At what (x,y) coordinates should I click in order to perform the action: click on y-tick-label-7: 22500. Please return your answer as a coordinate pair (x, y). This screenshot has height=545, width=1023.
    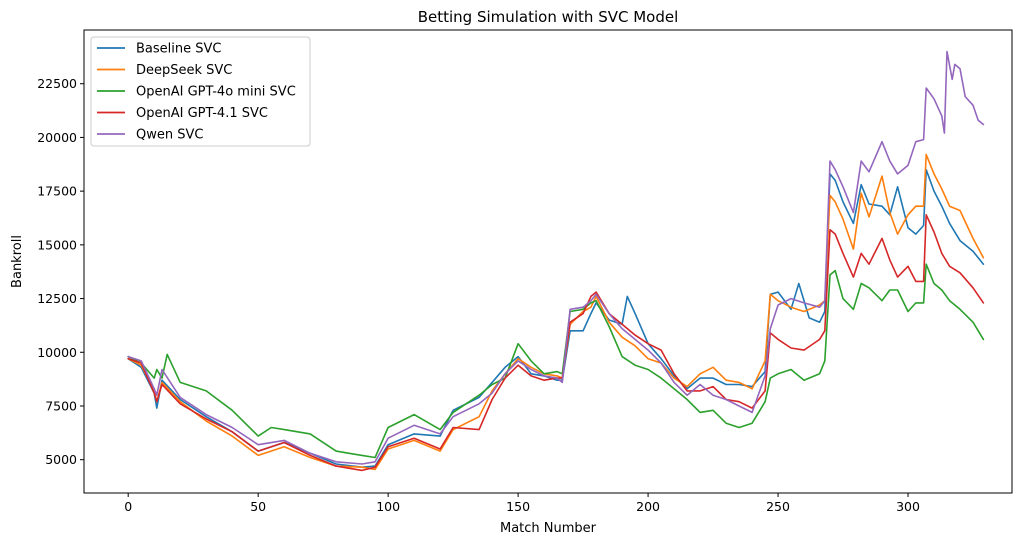
    Looking at the image, I should click on (57, 83).